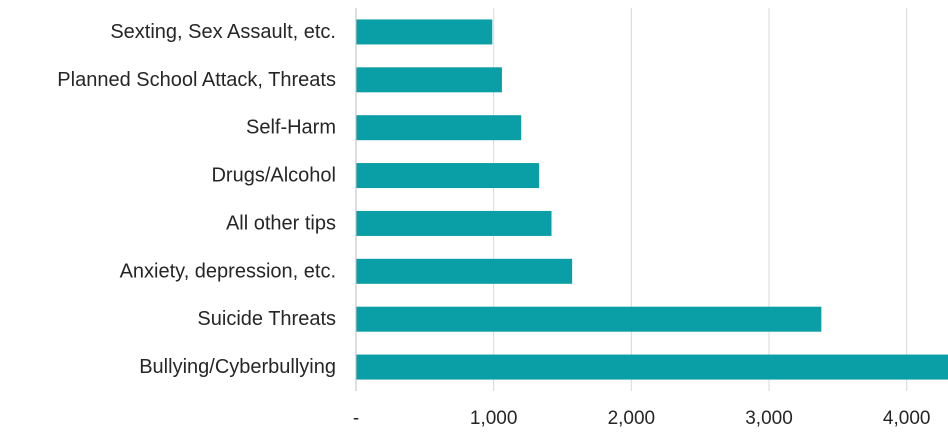 This screenshot has width=948, height=433. What do you see at coordinates (281, 223) in the screenshot?
I see `category-label: All other tips` at bounding box center [281, 223].